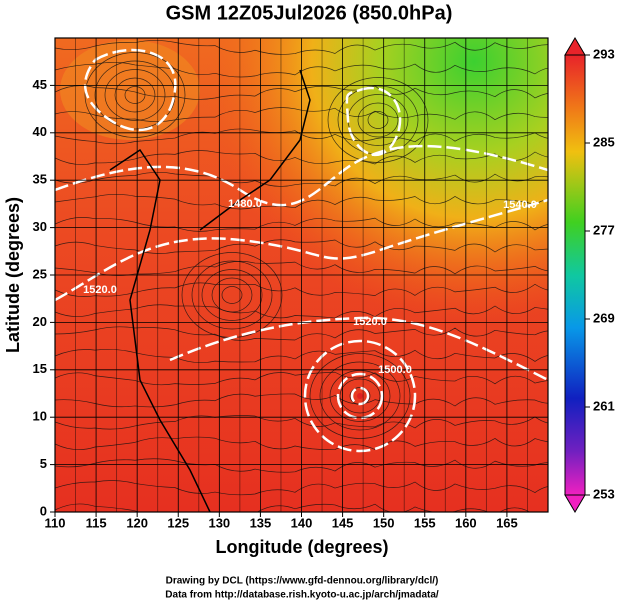 The width and height of the screenshot is (619, 605). Describe the element at coordinates (302, 522) in the screenshot. I see `x-tick-label: 140` at that location.